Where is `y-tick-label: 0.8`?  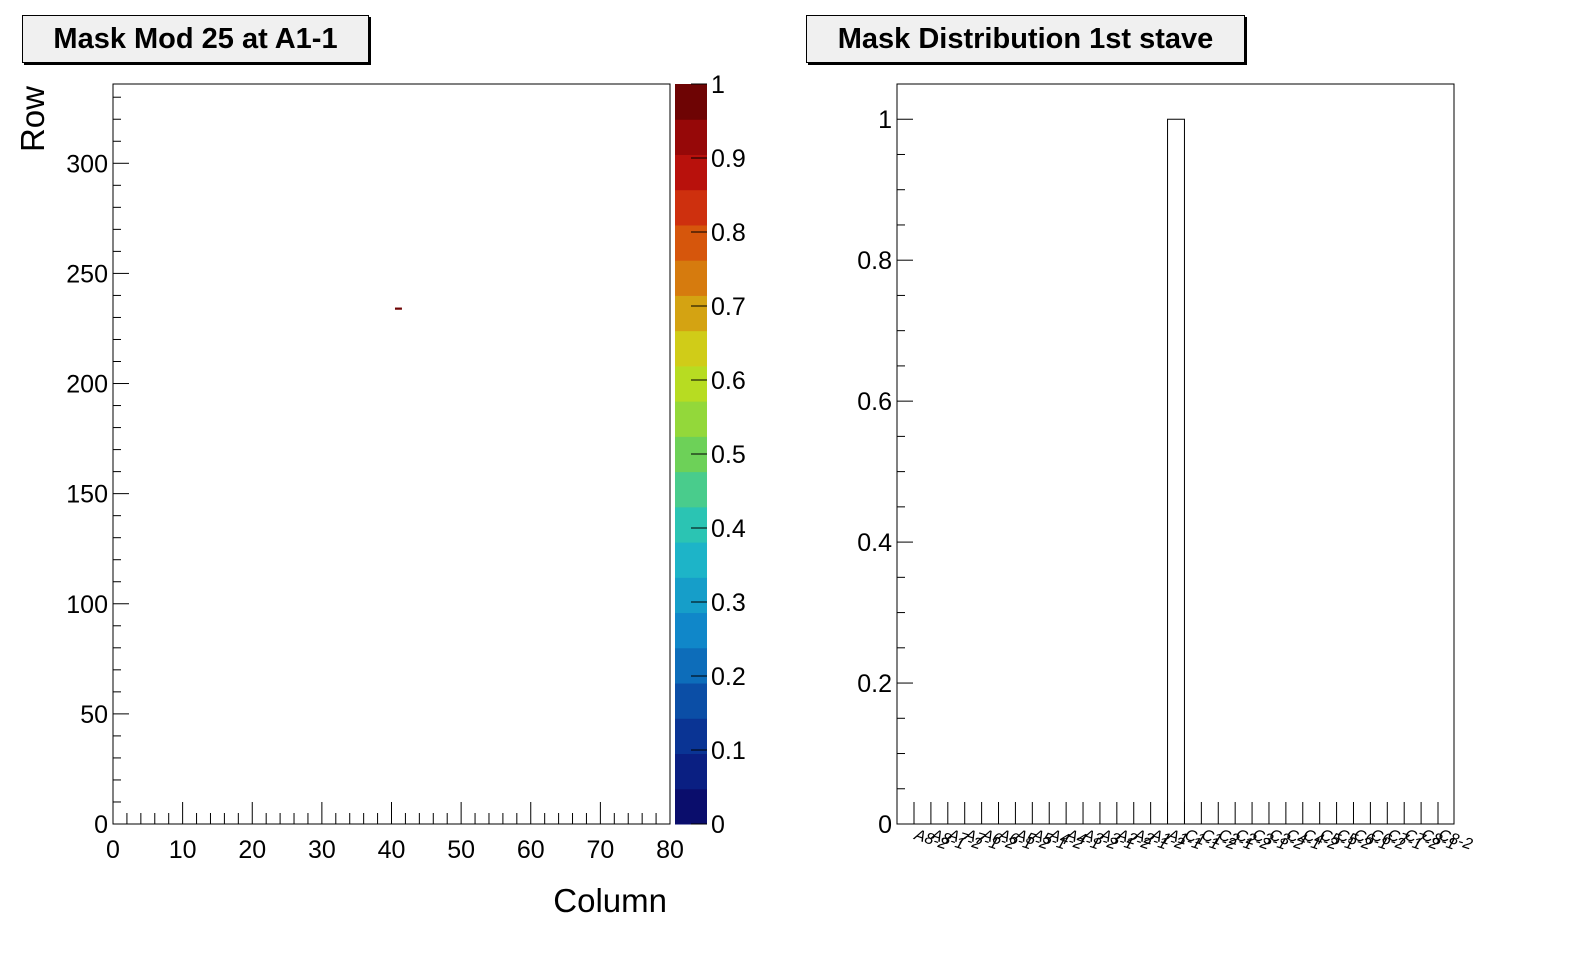
y-tick-label: 0.8 is located at coordinates (874, 261).